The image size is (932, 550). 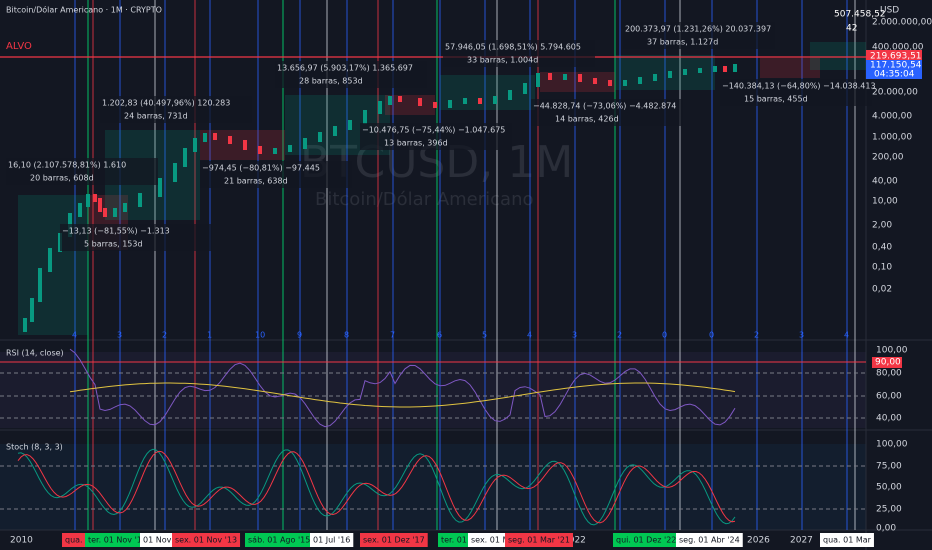 What do you see at coordinates (156, 116) in the screenshot?
I see `measure-bars: 24 barras, 731d` at bounding box center [156, 116].